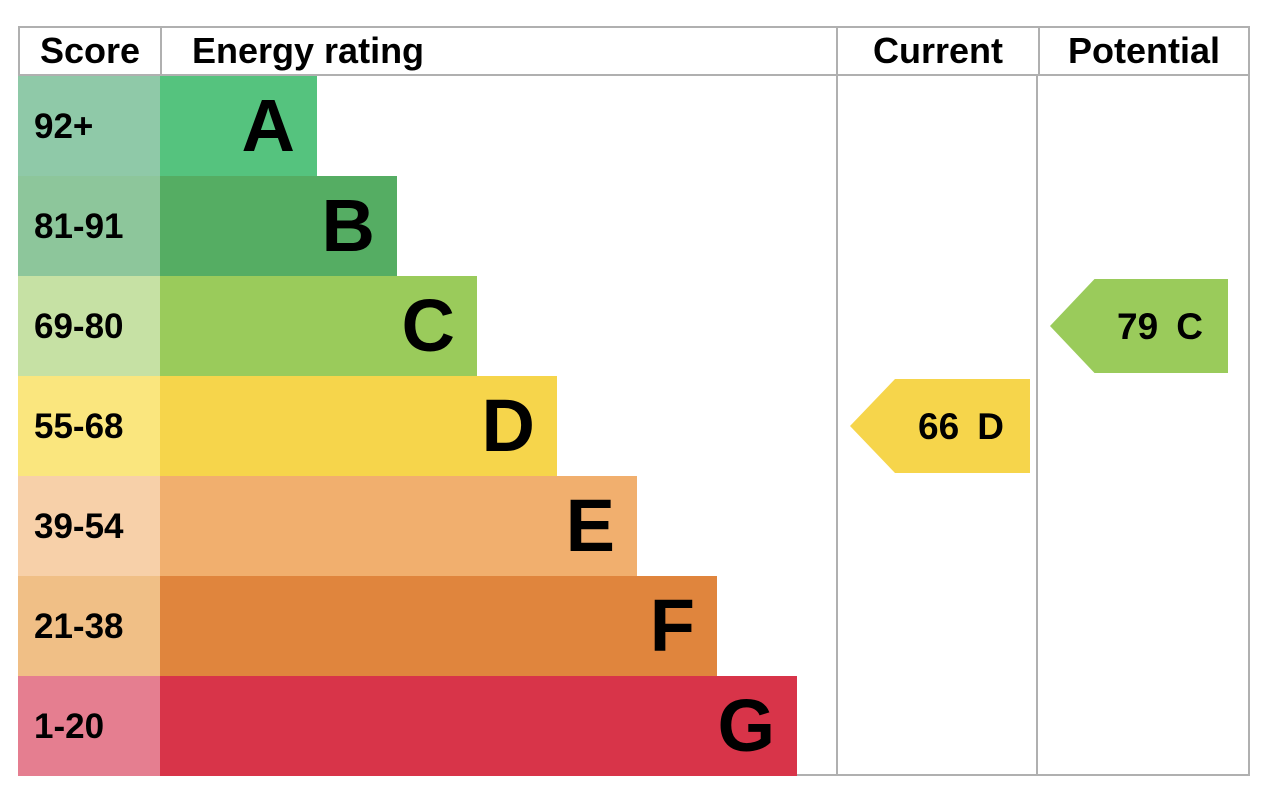  Describe the element at coordinates (634, 226) in the screenshot. I see `band-row-b: 81-91 B` at that location.